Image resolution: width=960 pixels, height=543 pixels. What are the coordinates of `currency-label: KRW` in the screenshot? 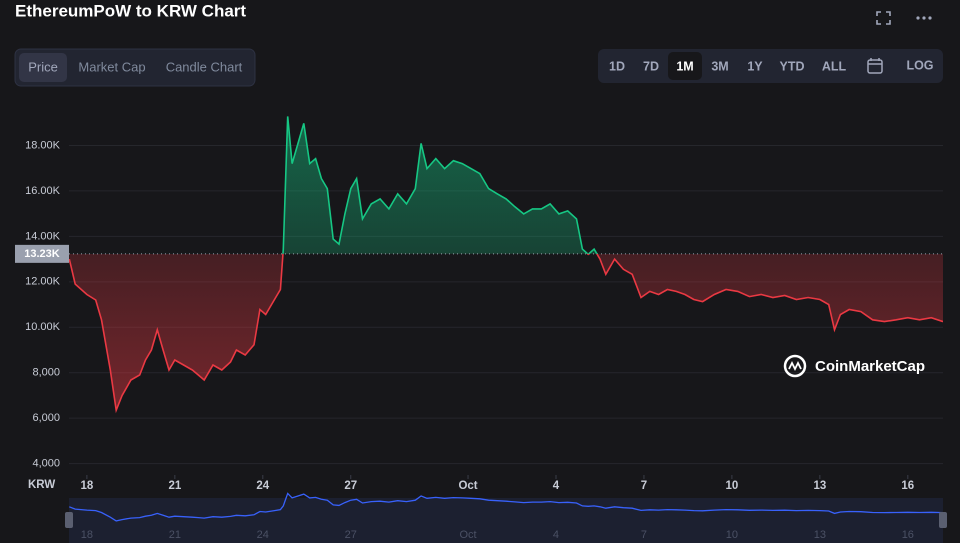 It's located at (41, 485).